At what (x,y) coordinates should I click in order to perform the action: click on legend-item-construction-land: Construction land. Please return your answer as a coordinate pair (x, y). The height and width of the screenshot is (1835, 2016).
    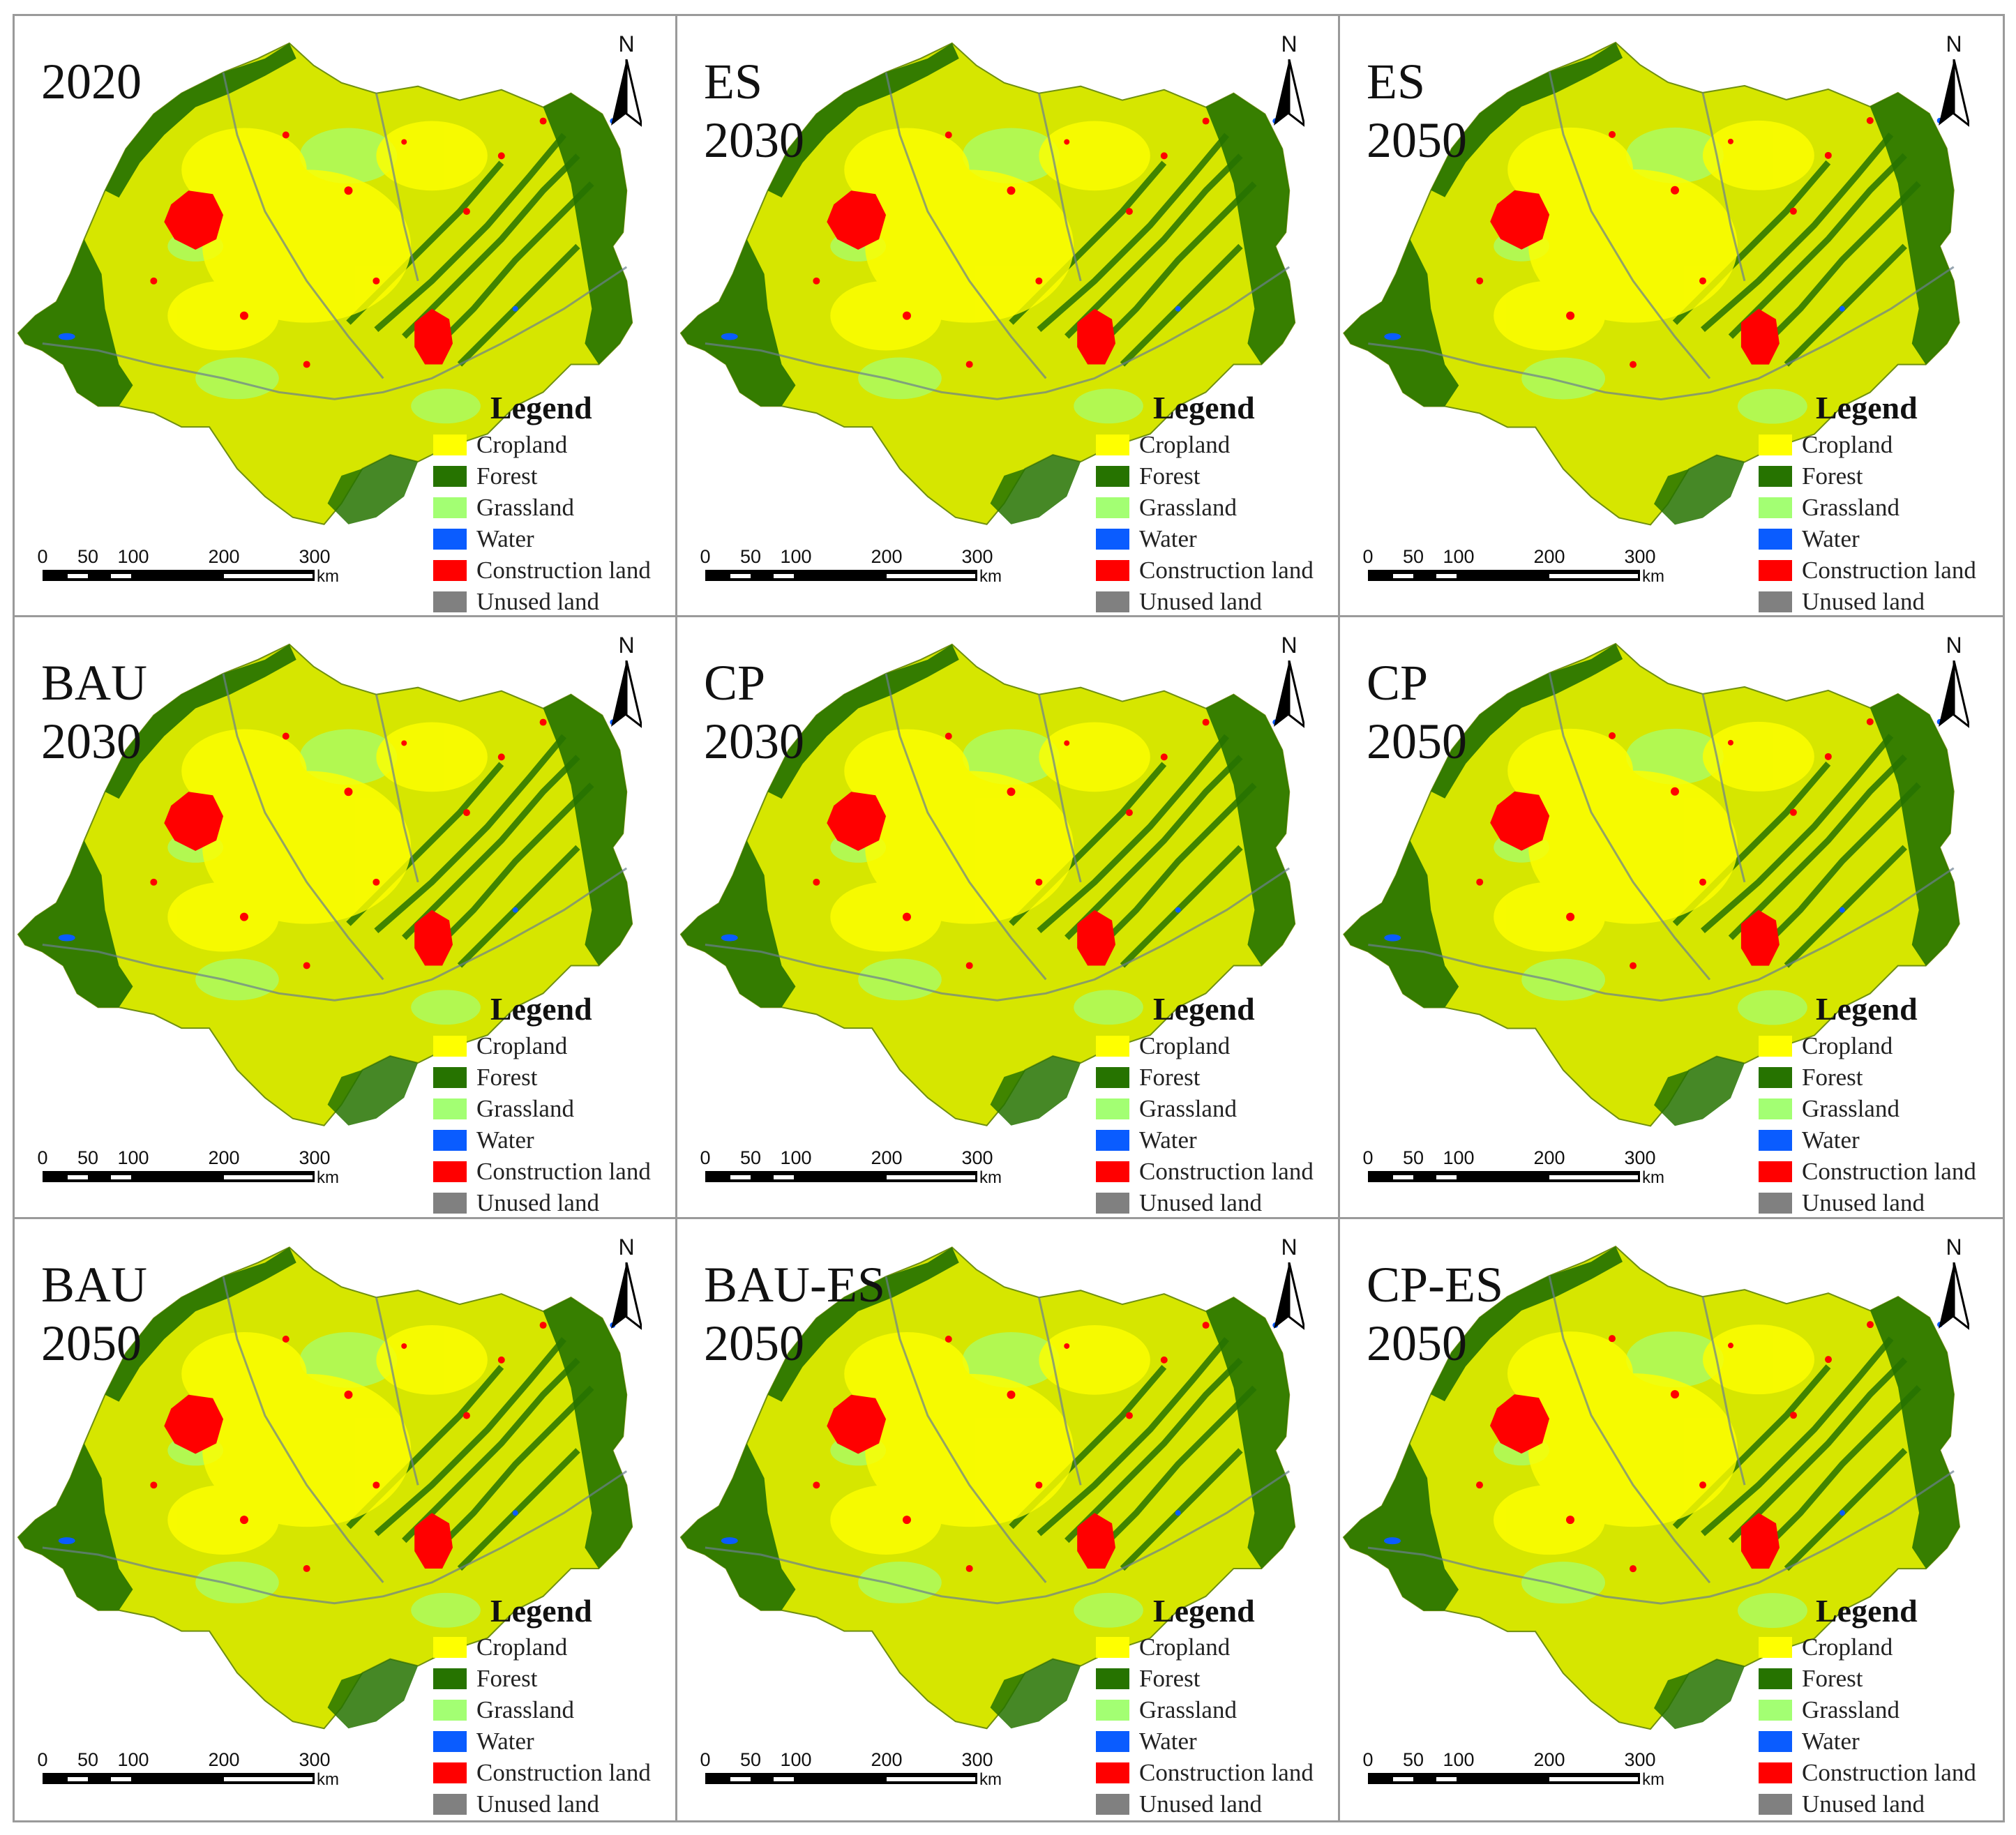
    Looking at the image, I should click on (1211, 1773).